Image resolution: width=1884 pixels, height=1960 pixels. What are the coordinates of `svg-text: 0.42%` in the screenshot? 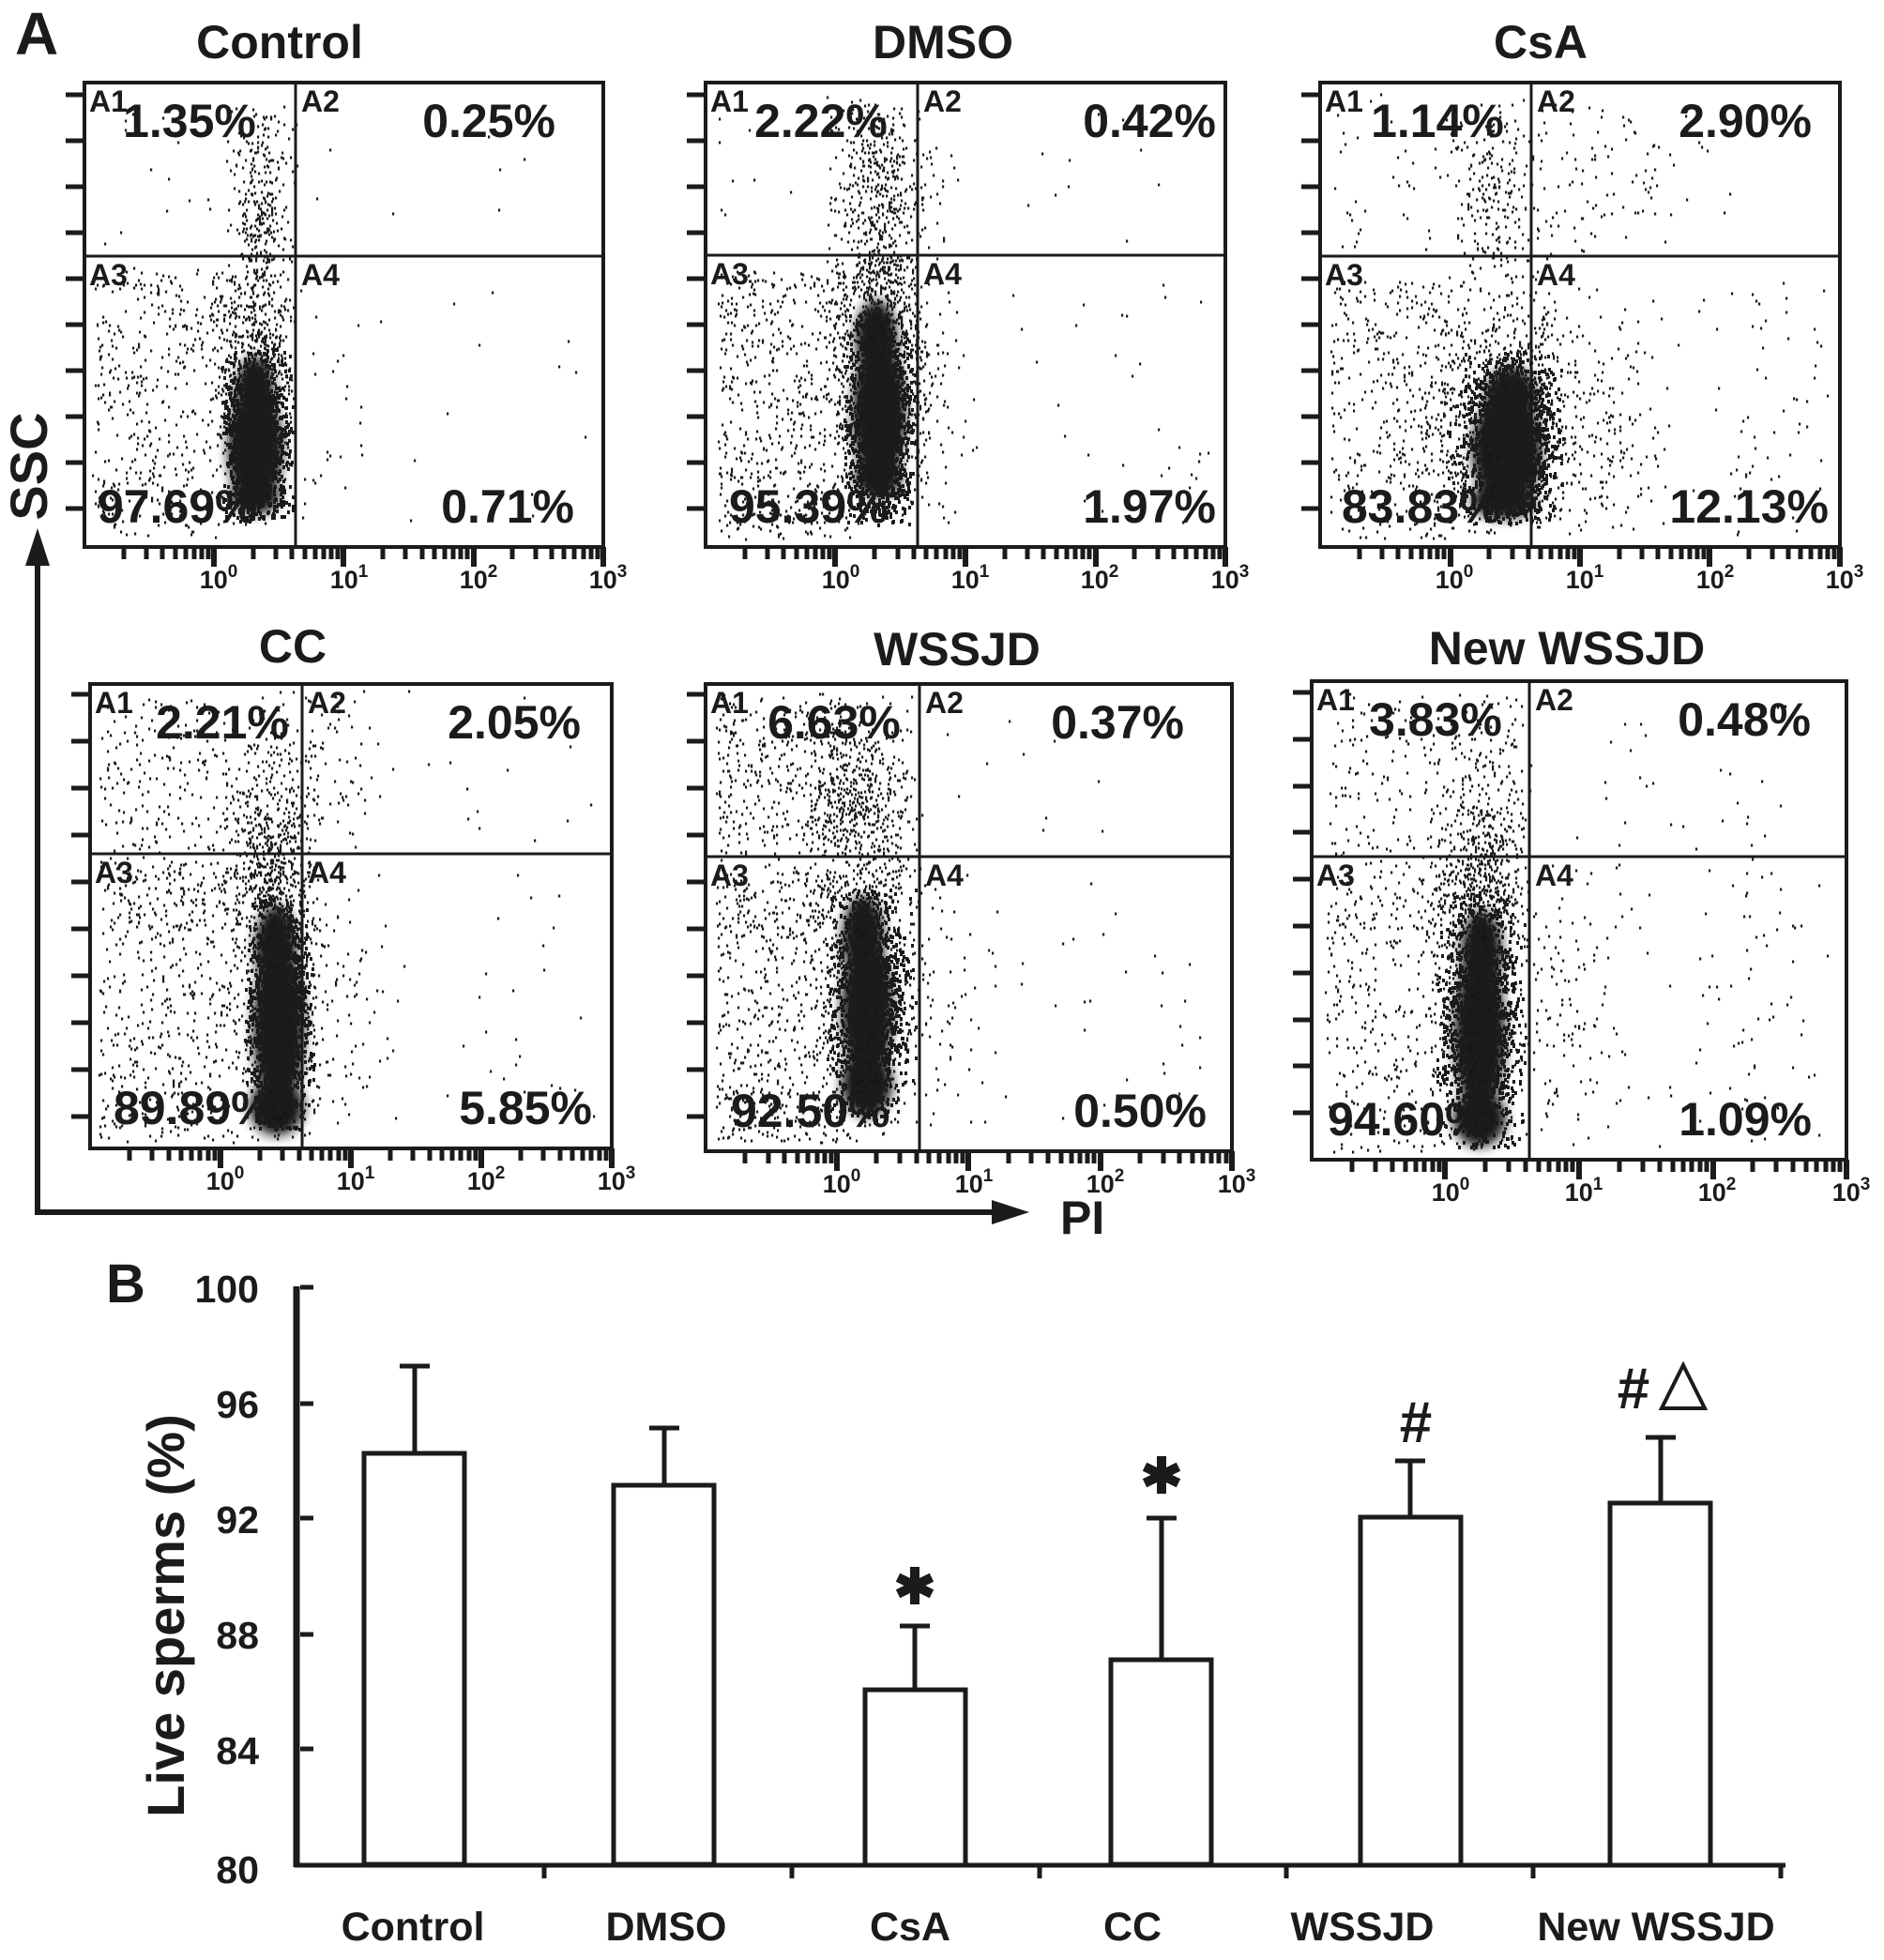 It's located at (1149, 121).